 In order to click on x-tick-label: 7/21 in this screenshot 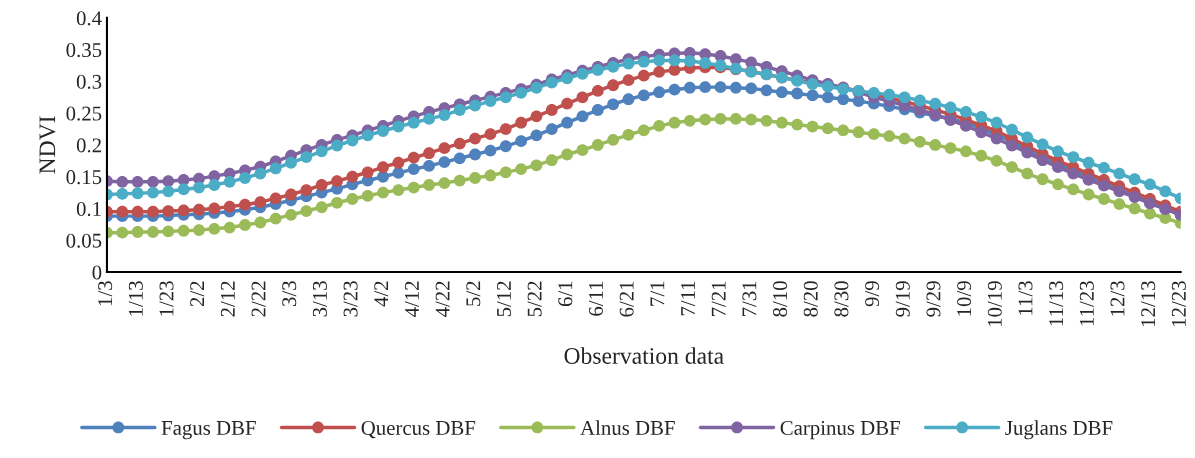, I will do `click(718, 299)`.